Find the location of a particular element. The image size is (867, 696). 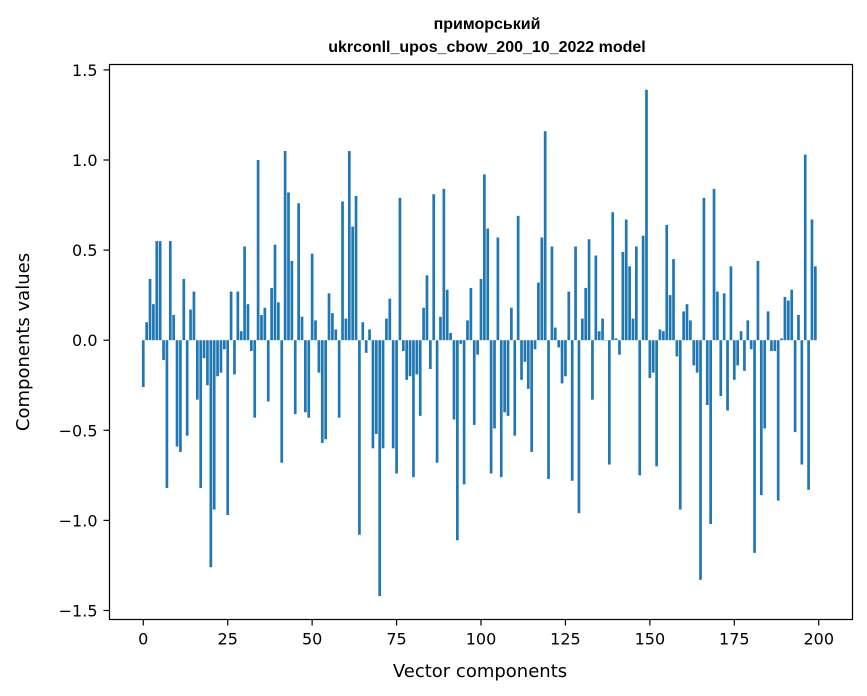

y-tick-label: −1.5 is located at coordinates (78, 610).